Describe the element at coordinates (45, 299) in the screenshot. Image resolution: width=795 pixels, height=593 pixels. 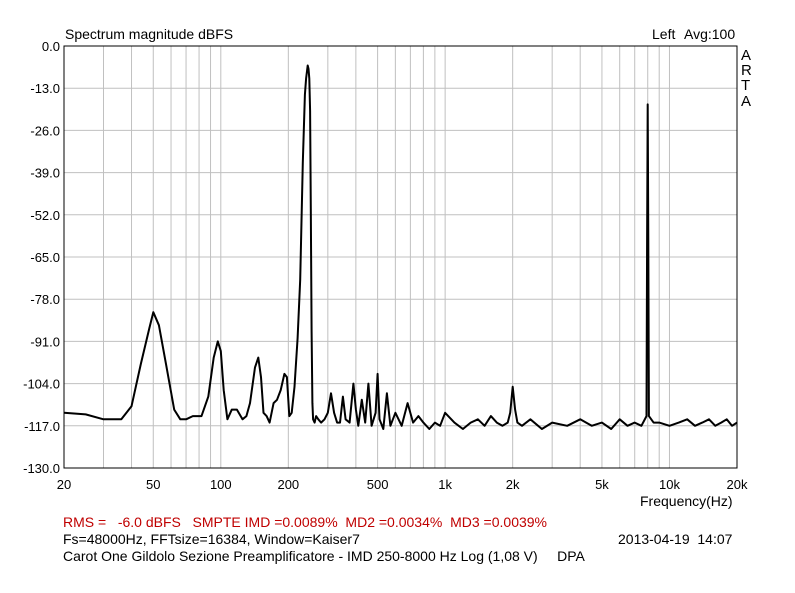
I see `y-tick-label: -78.0` at that location.